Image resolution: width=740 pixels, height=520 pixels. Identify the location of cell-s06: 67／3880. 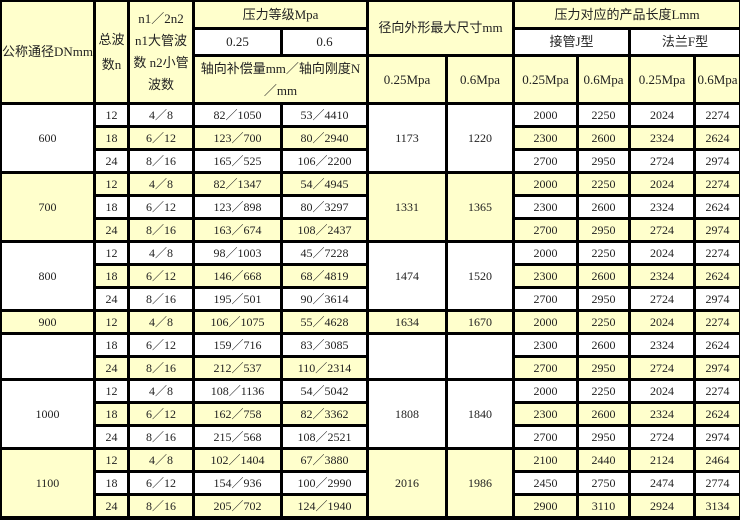
(324, 460).